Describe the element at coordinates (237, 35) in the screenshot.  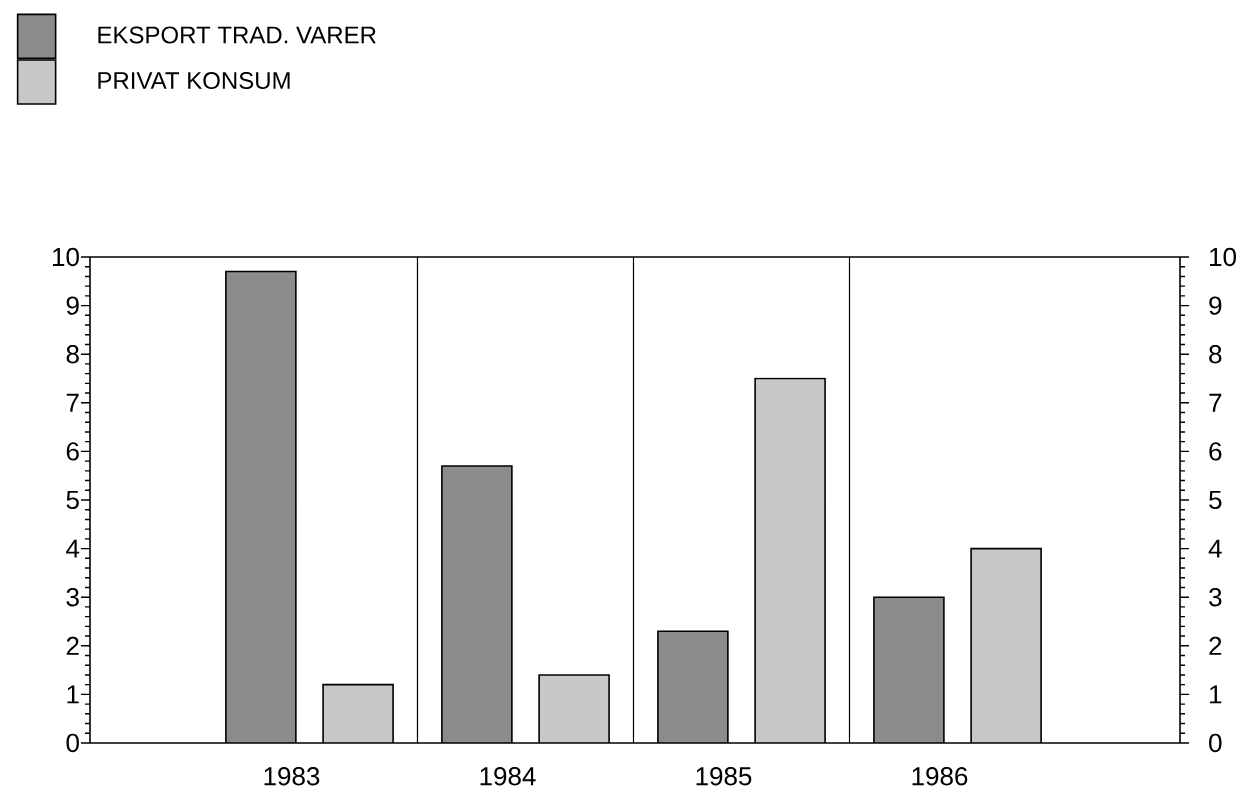
I see `legend-label: EKSPORT TRAD. VARER` at that location.